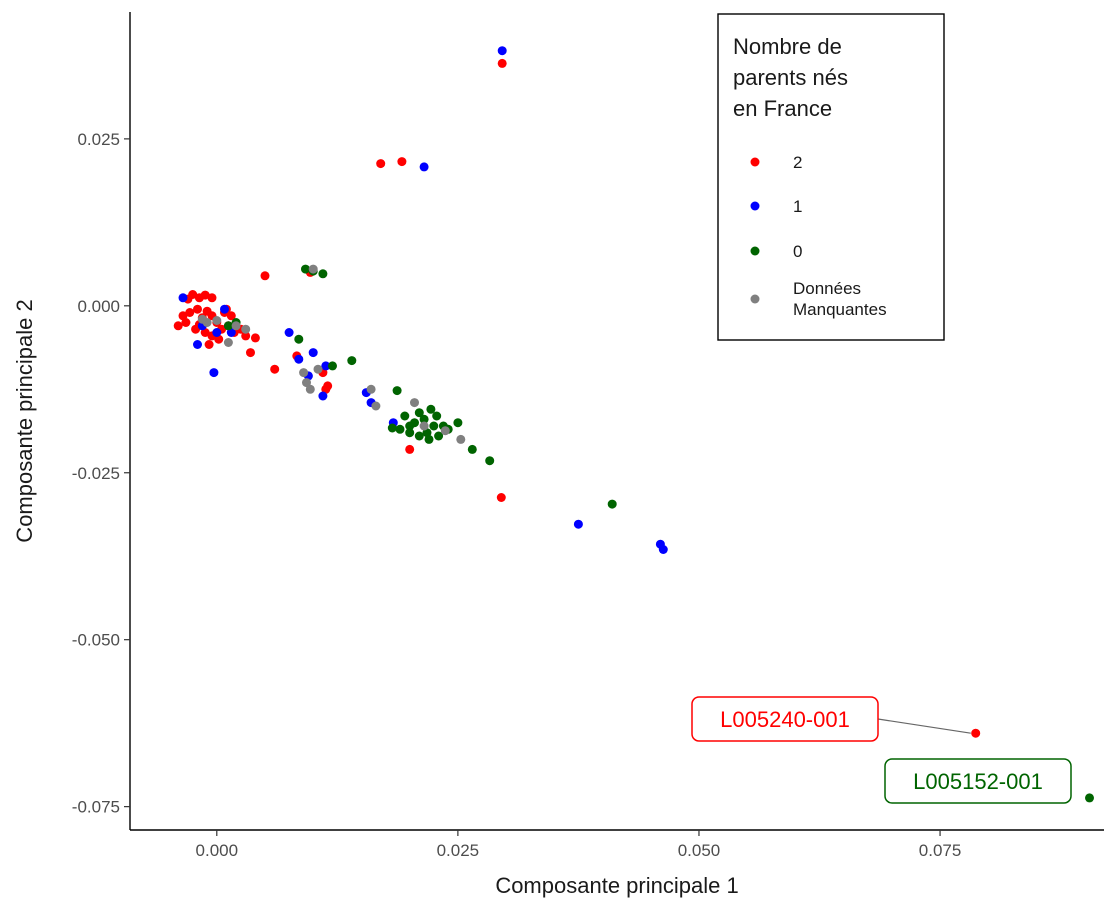  What do you see at coordinates (797, 251) in the screenshot?
I see `legend-label-0: 0` at bounding box center [797, 251].